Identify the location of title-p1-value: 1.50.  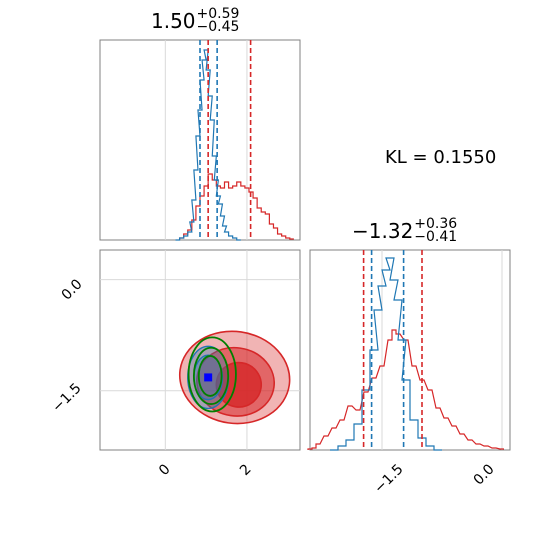
(173, 21).